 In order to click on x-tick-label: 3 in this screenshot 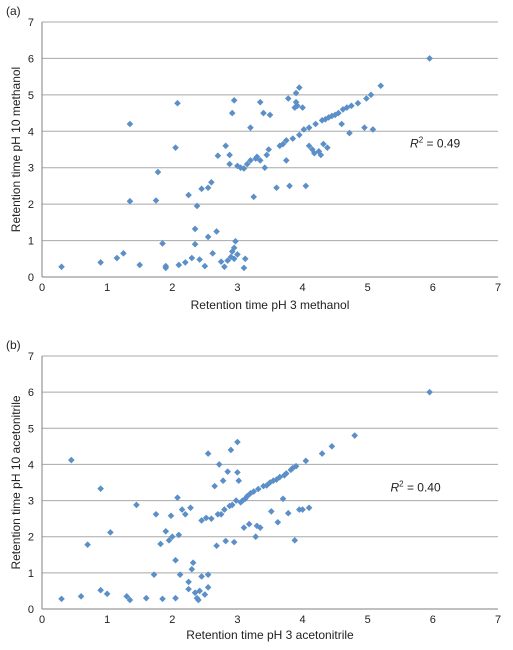, I will do `click(237, 288)`.